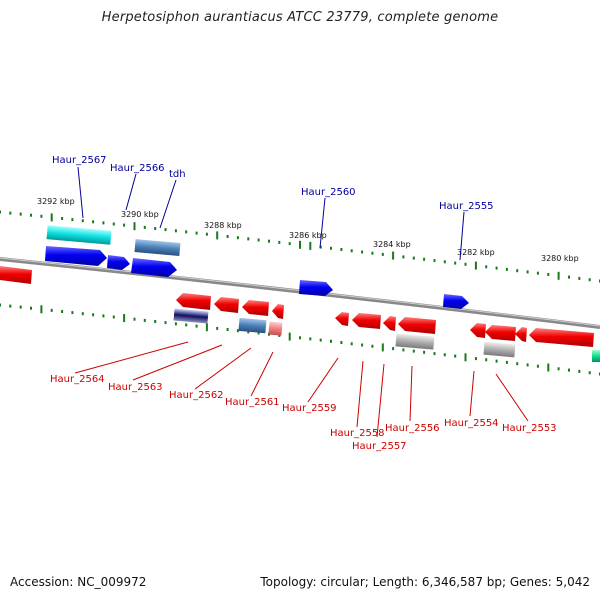 The height and width of the screenshot is (600, 600). Describe the element at coordinates (79, 160) in the screenshot. I see `gene-label: Haur_2567` at that location.